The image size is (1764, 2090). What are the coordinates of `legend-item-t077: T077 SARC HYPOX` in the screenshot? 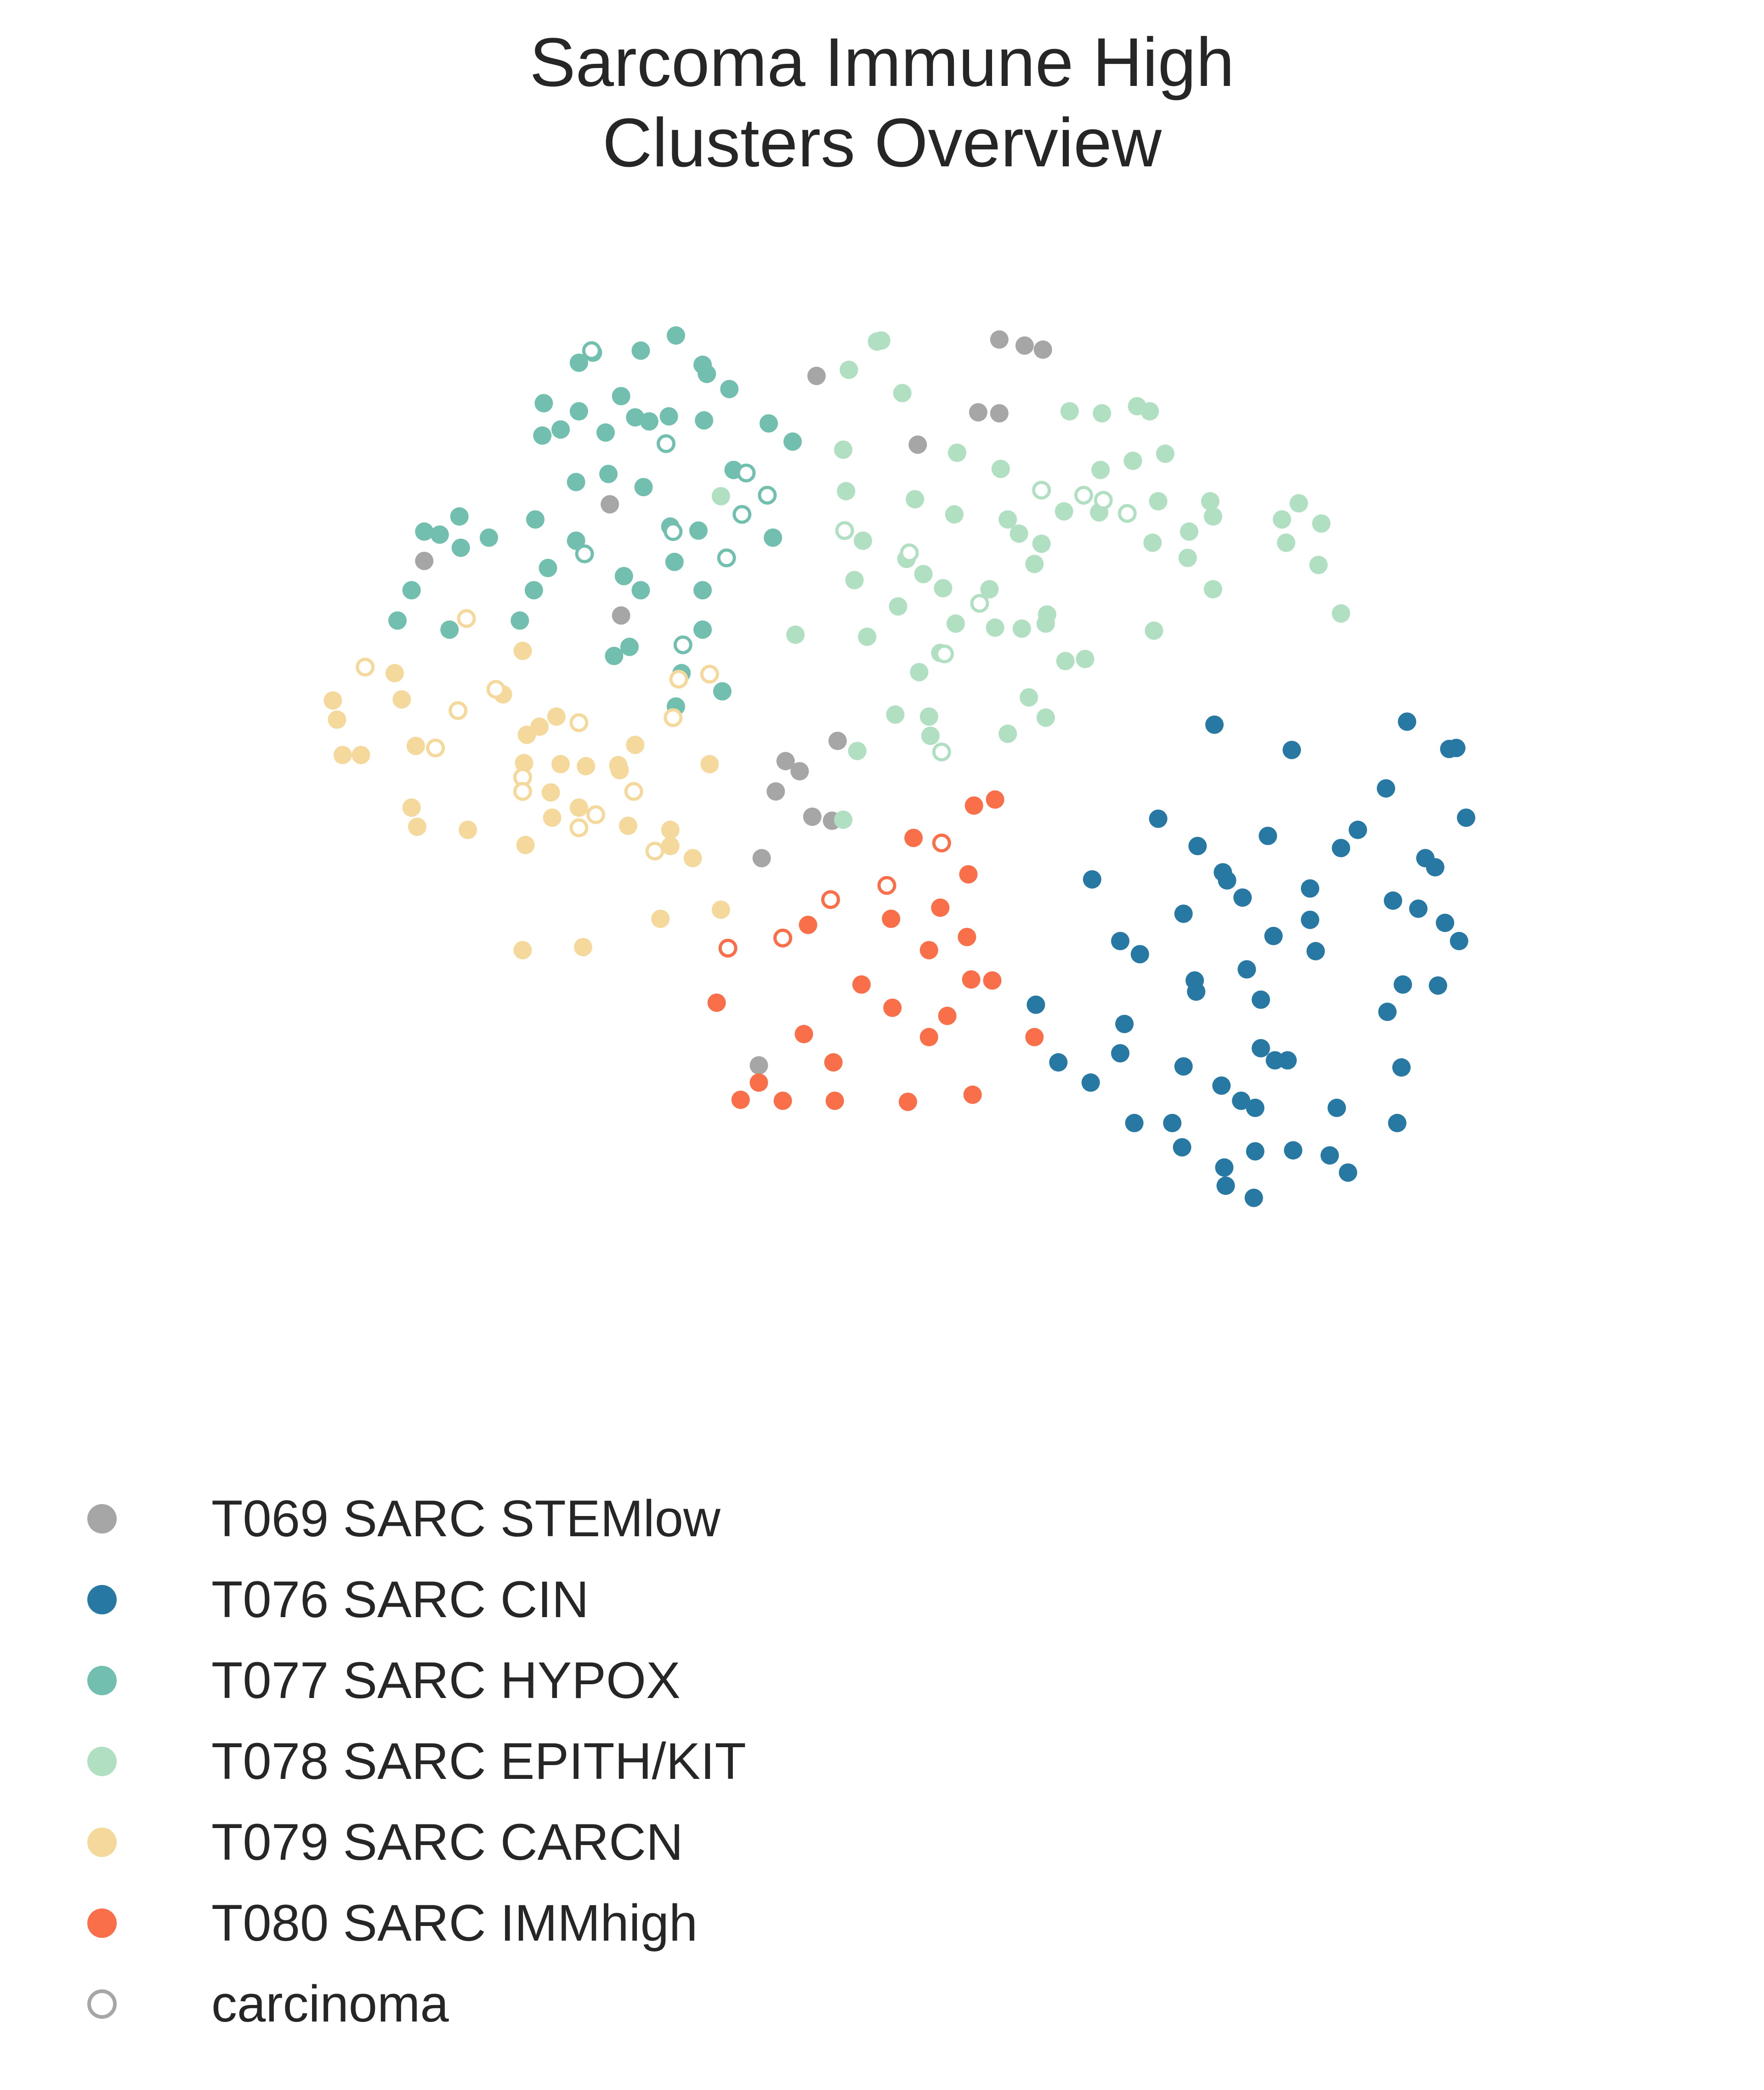 It's located at (592, 1678).